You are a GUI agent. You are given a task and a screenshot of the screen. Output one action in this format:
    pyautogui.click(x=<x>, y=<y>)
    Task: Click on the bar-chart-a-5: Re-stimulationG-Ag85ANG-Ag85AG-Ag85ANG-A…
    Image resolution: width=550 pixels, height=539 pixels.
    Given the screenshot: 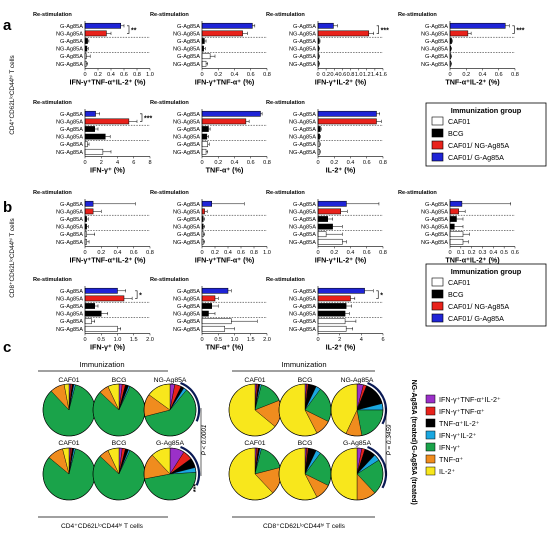 What is the action you would take?
    pyautogui.click(x=210, y=137)
    